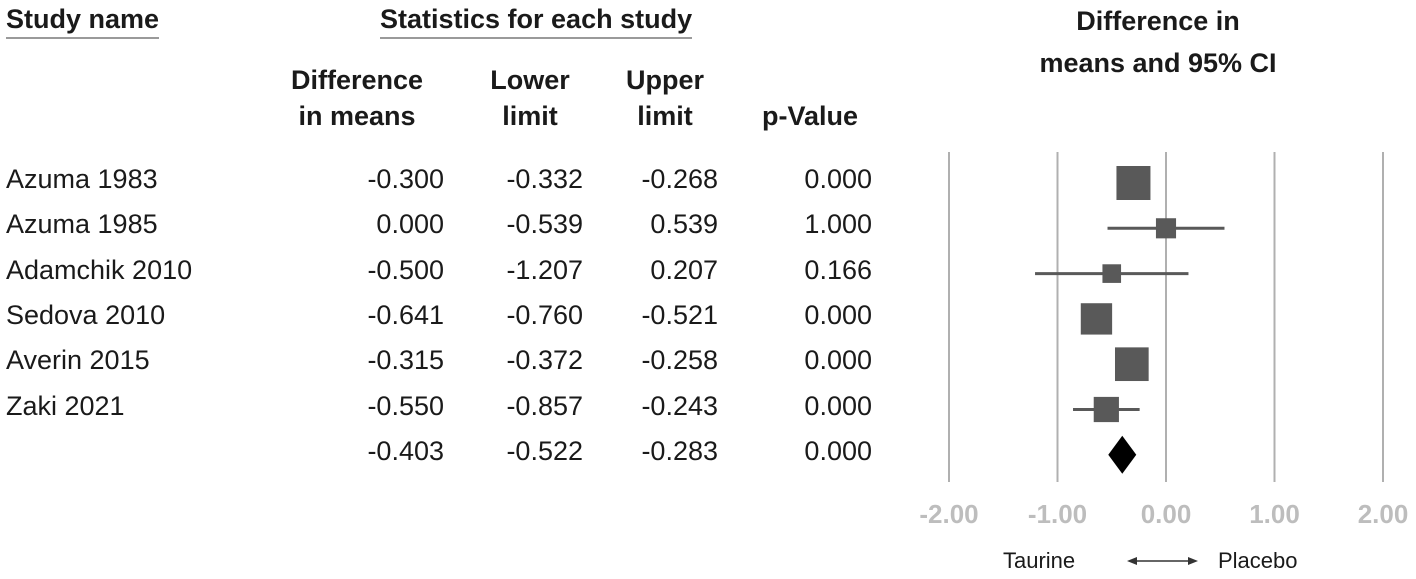 Image resolution: width=1416 pixels, height=579 pixels. I want to click on col-header-lower: Lower limit, so click(530, 98).